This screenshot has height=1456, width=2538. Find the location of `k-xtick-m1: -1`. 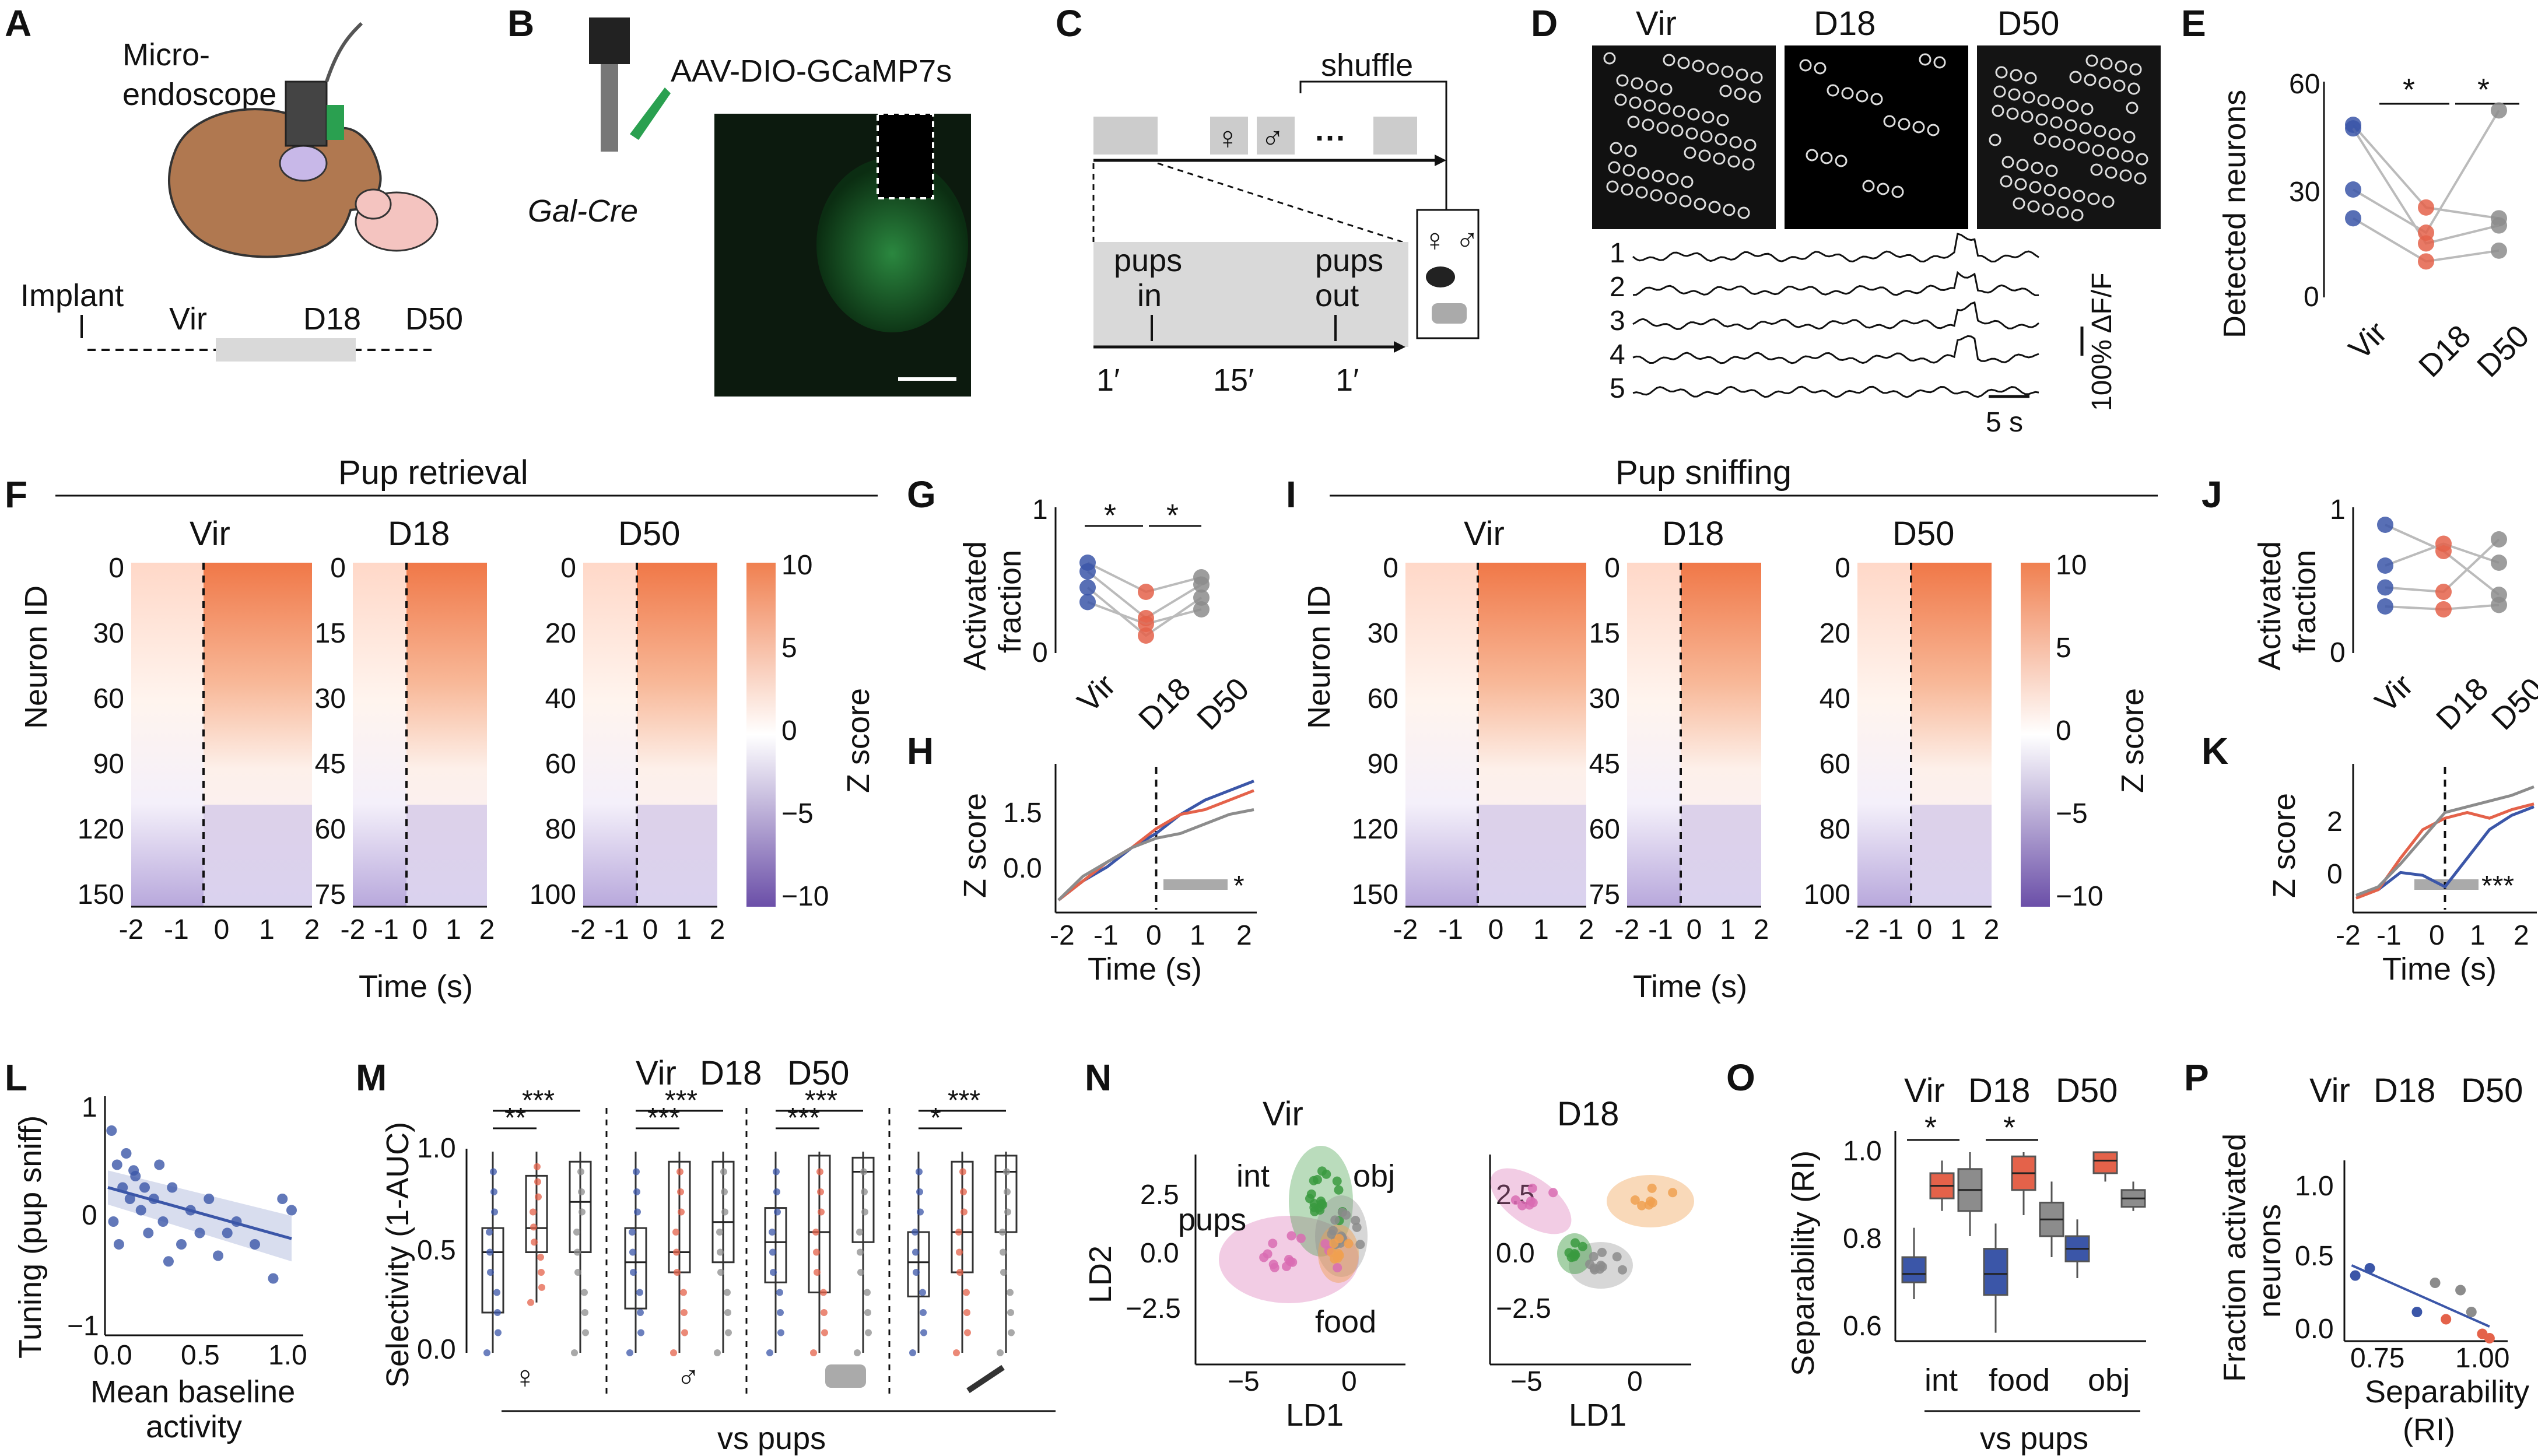

k-xtick-m1: -1 is located at coordinates (2389, 935).